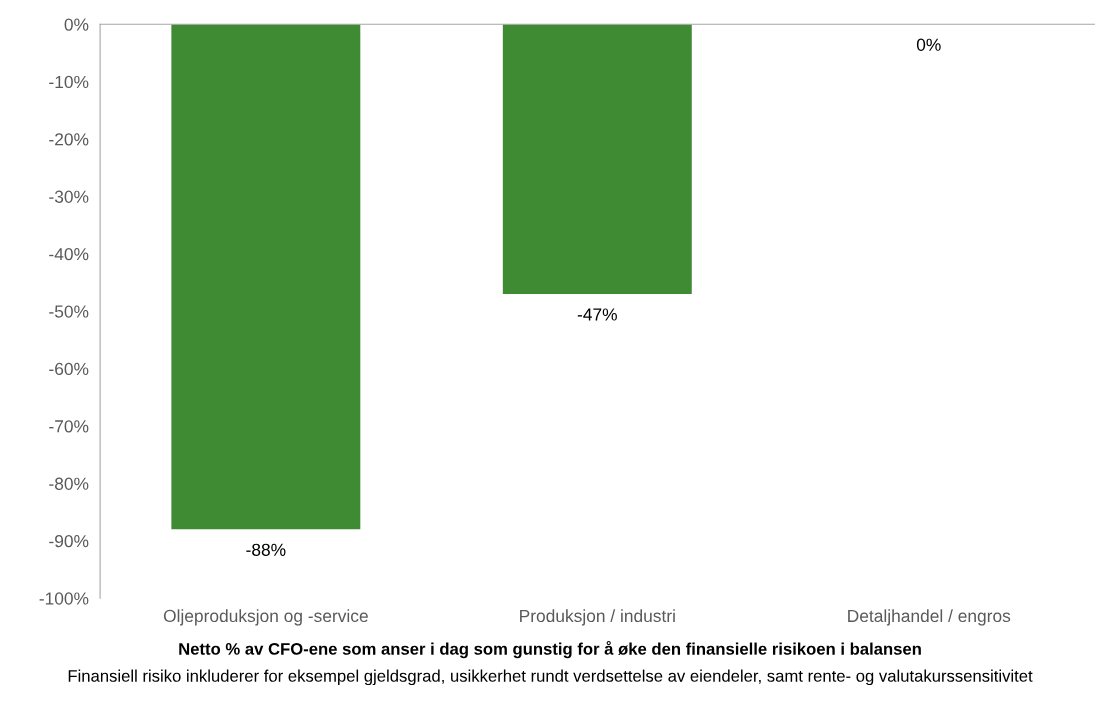 The height and width of the screenshot is (713, 1100). Describe the element at coordinates (69, 541) in the screenshot. I see `y-tick-label: -90%` at that location.